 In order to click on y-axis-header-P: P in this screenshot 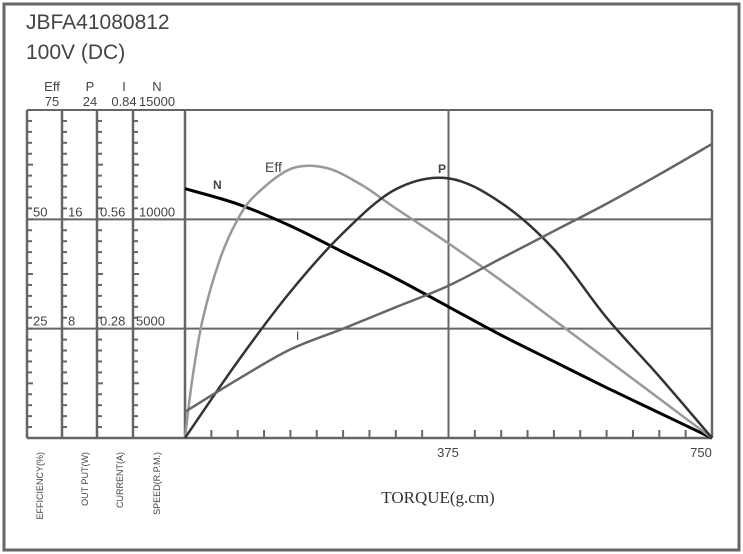, I will do `click(90, 86)`.